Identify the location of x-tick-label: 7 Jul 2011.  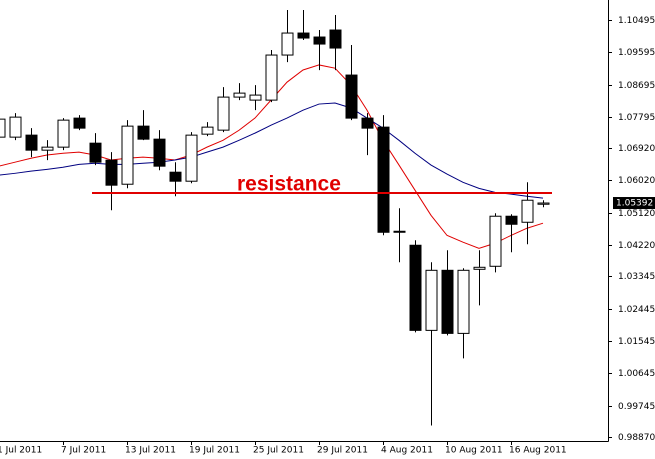
(83, 451).